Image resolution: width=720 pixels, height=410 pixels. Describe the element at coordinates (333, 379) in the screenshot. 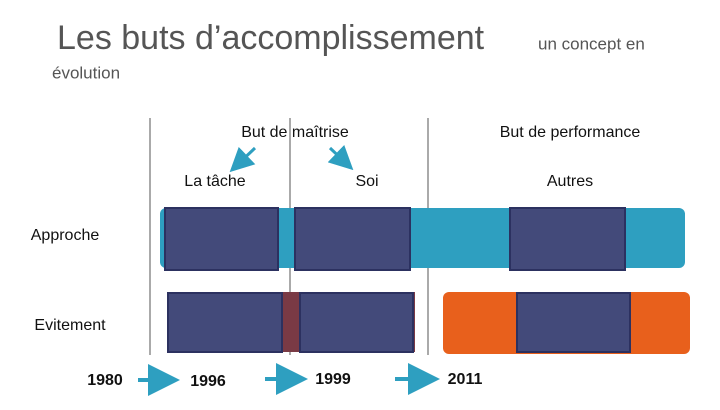

I see `year: 1999` at that location.